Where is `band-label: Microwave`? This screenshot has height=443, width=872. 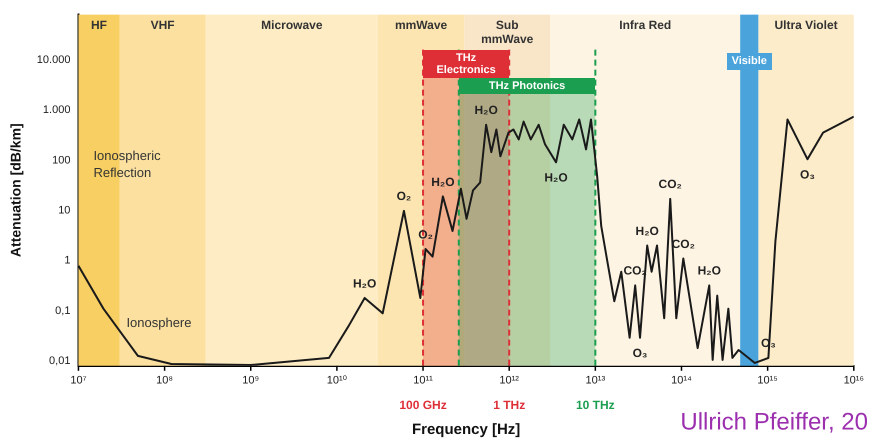
band-label: Microwave is located at coordinates (292, 25).